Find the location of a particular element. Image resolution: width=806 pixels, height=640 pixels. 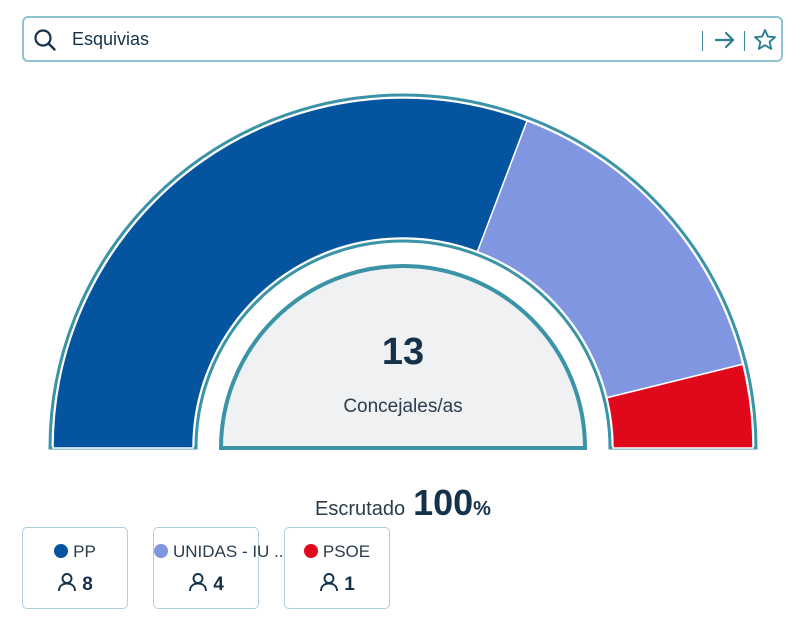

total-seats-label: Concejales/as is located at coordinates (403, 406).